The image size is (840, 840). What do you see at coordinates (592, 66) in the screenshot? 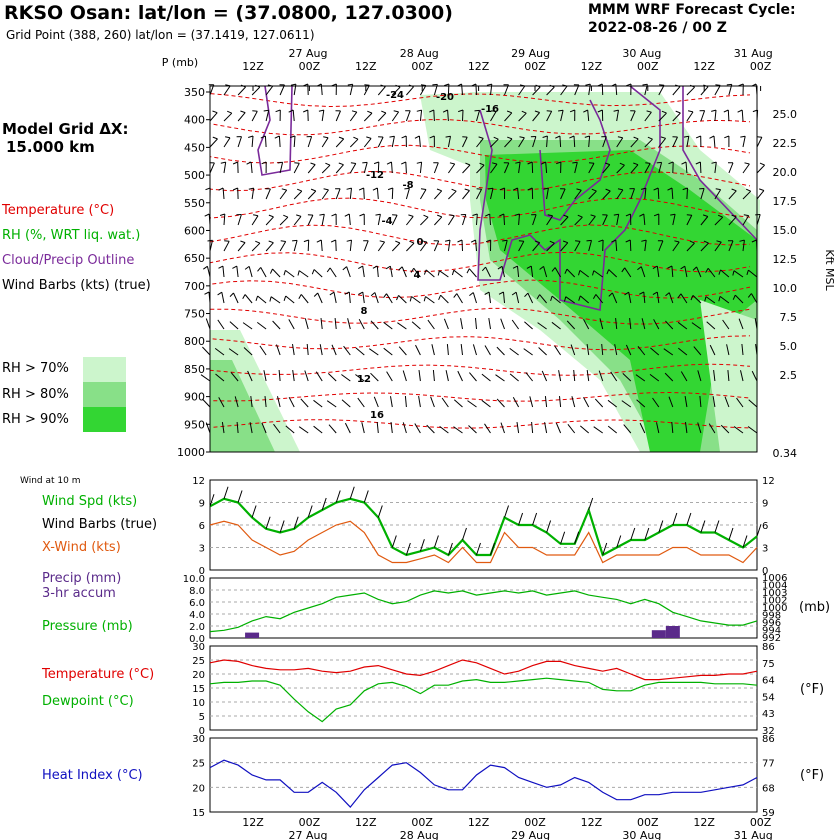
I see `top-hour-label: 12Z` at bounding box center [592, 66].